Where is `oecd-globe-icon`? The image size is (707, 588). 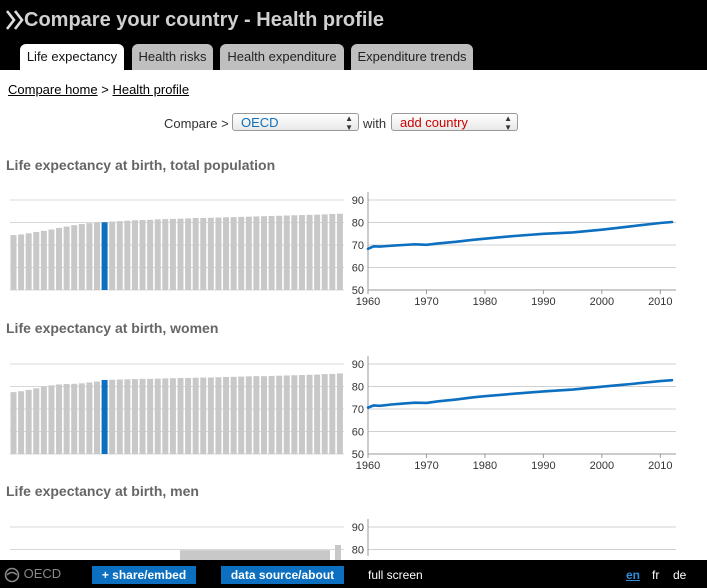
oecd-globe-icon is located at coordinates (12, 574).